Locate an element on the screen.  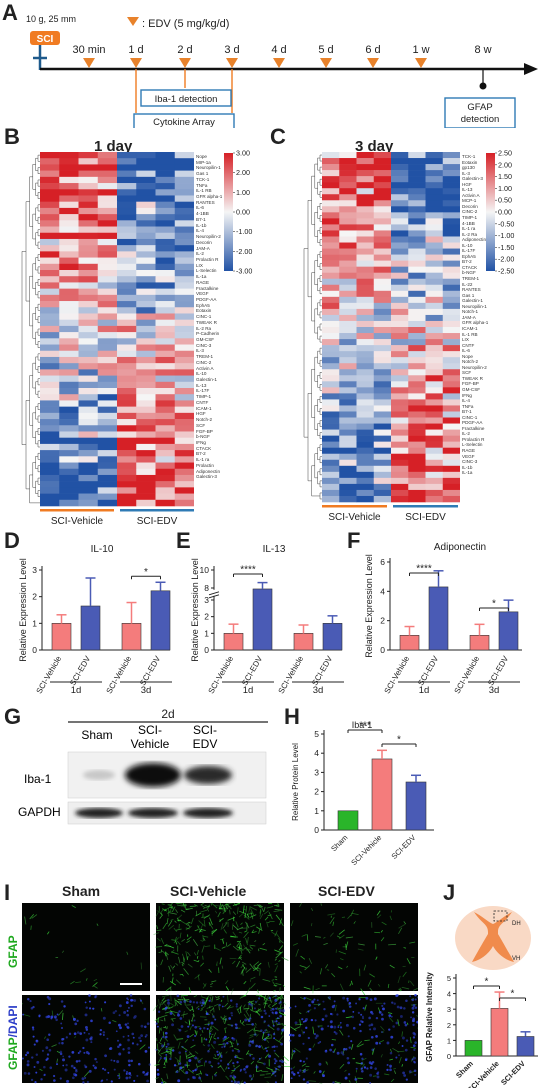
gene-label: RANTES is located at coordinates (205, 202).